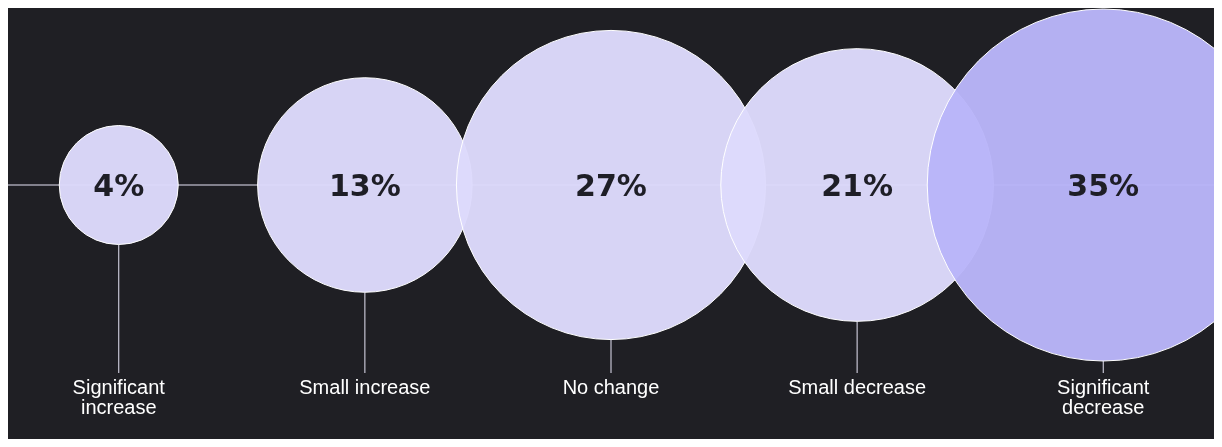  I want to click on data-label: 13%, so click(364, 185).